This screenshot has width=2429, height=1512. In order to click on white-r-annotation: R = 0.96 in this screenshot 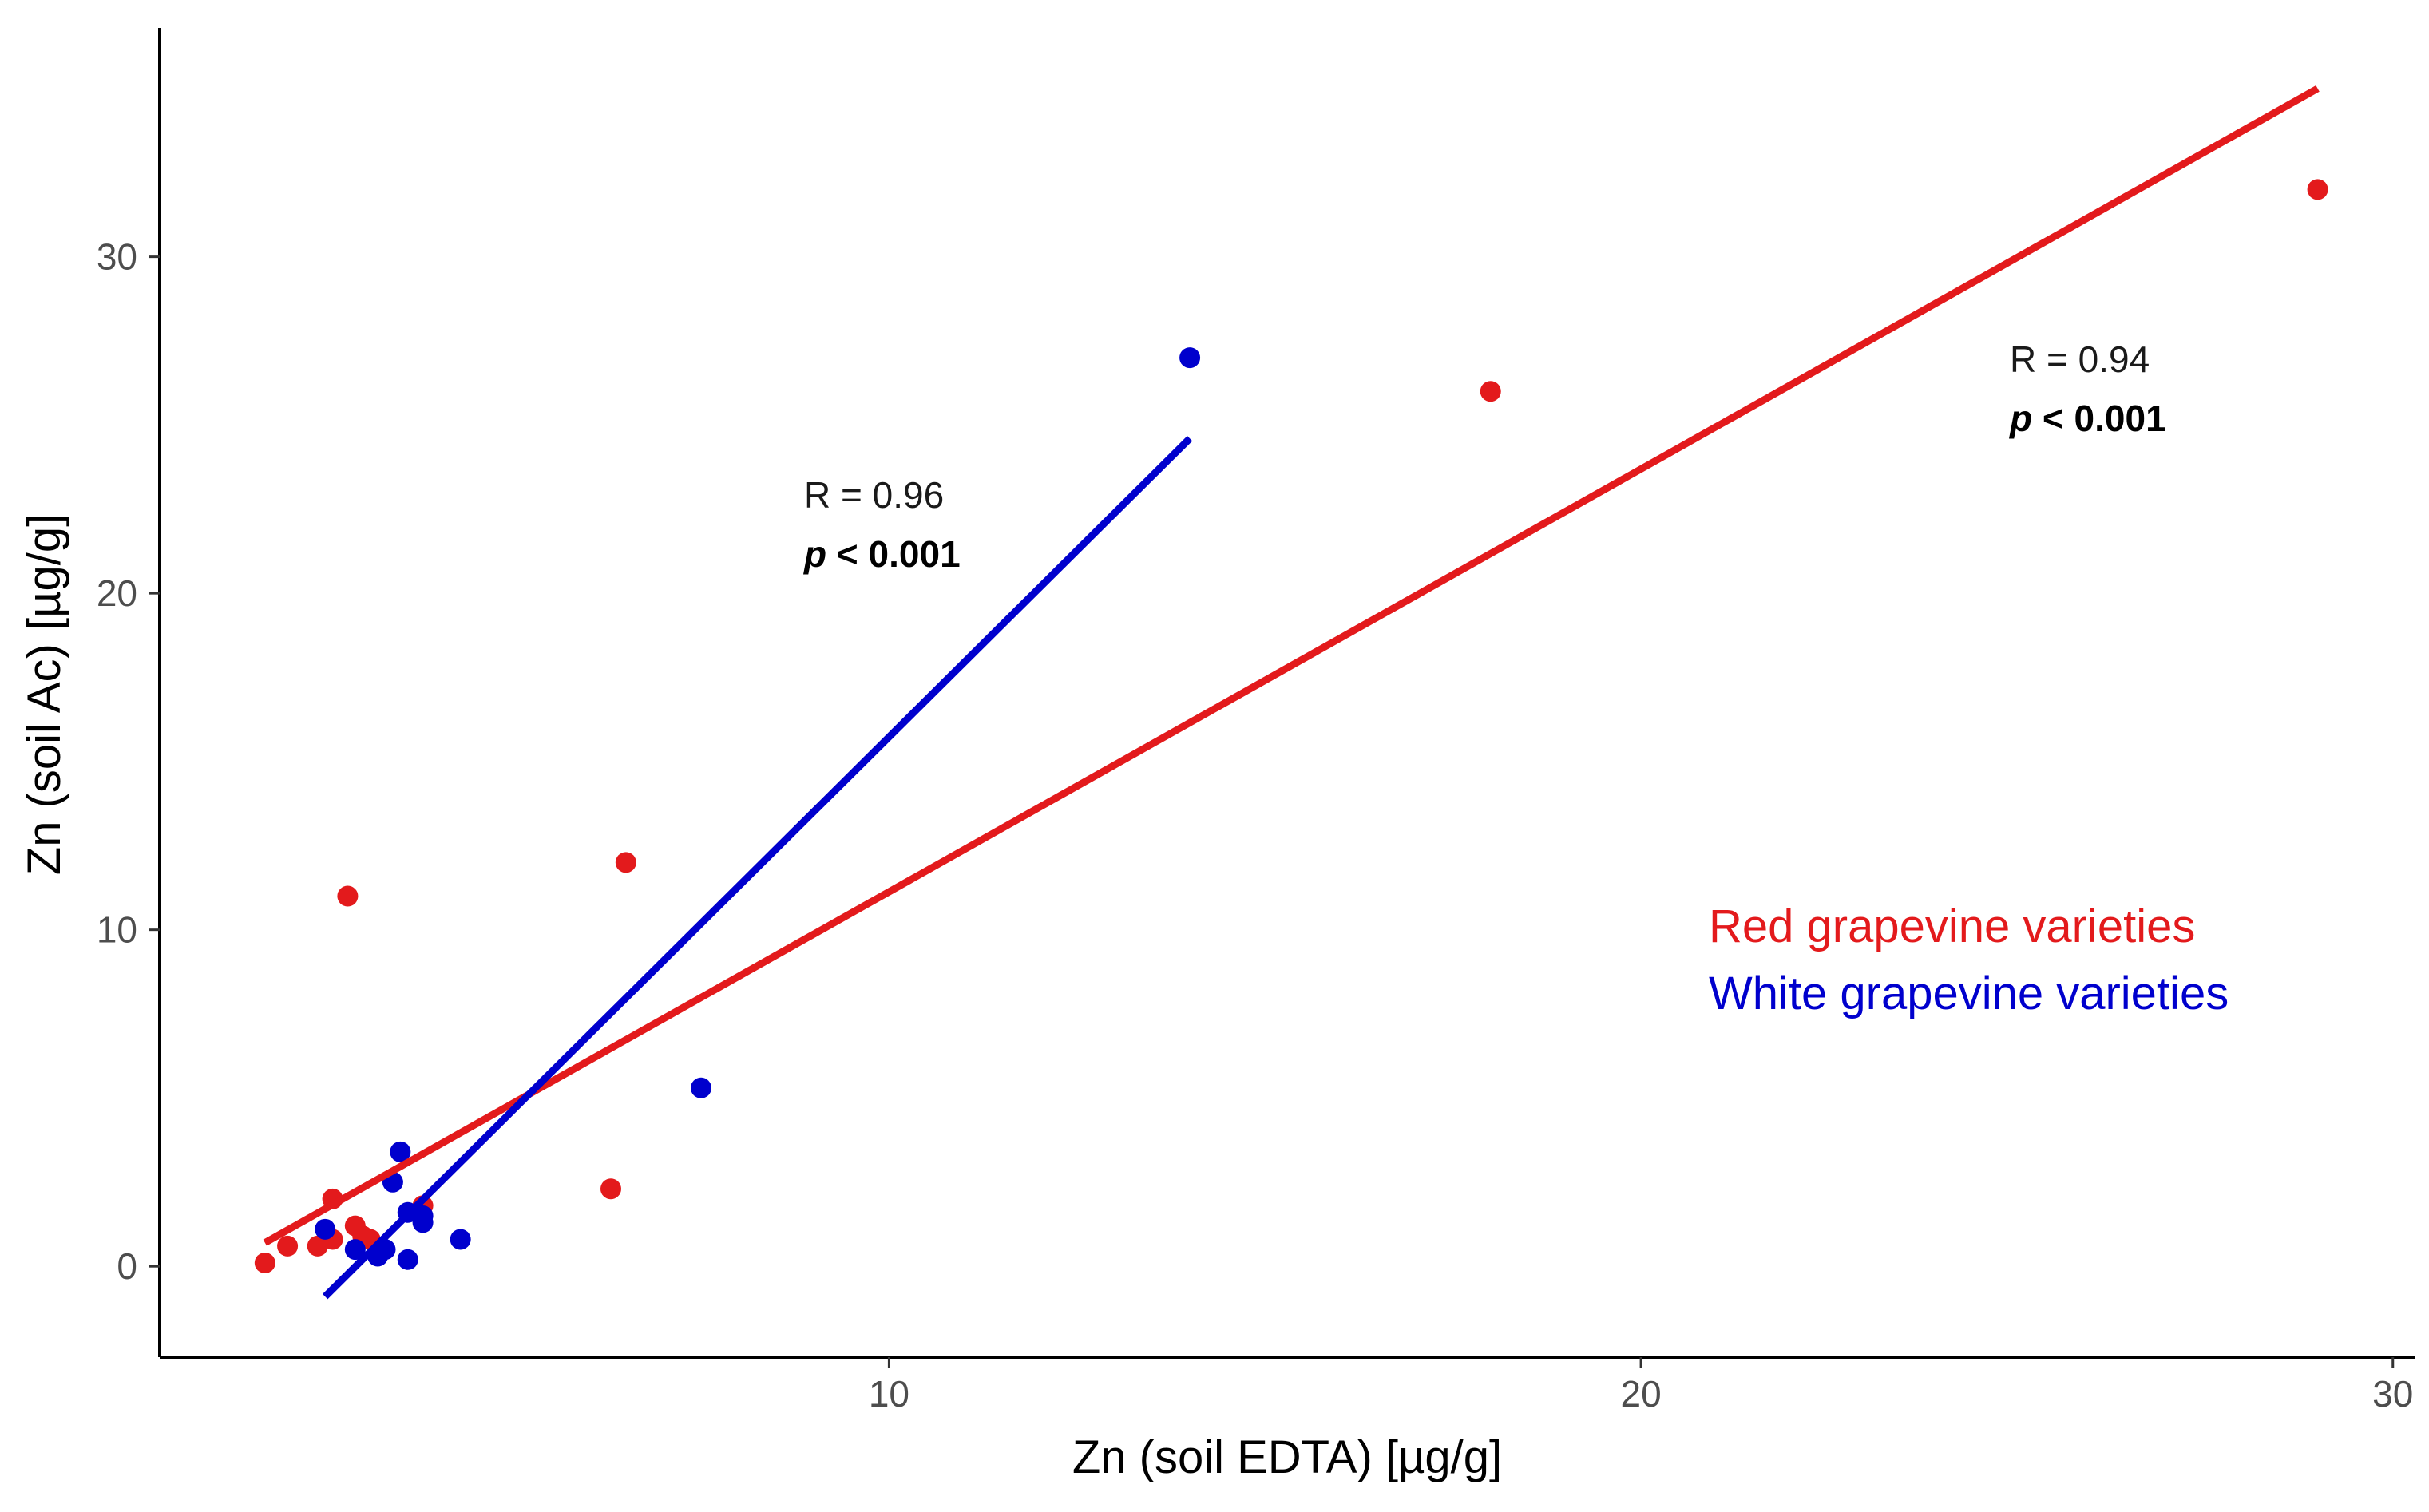, I will do `click(874, 495)`.